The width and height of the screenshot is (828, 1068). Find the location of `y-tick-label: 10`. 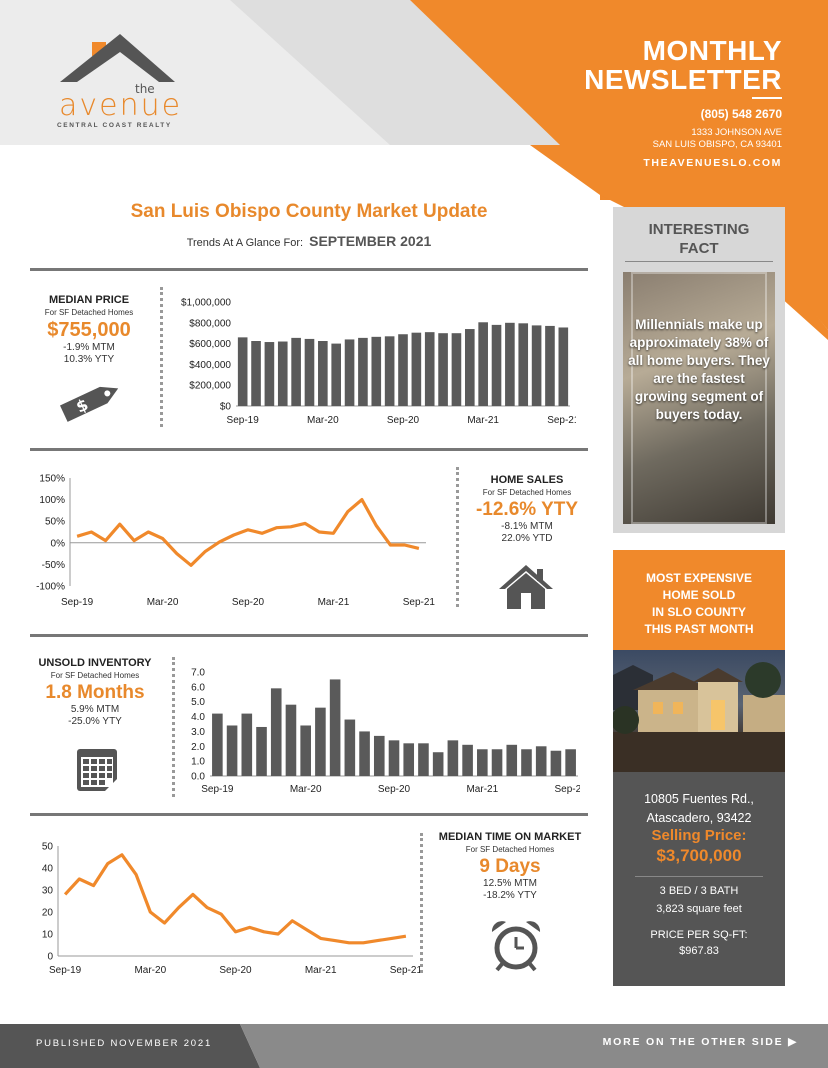

y-tick-label: 10 is located at coordinates (48, 935).